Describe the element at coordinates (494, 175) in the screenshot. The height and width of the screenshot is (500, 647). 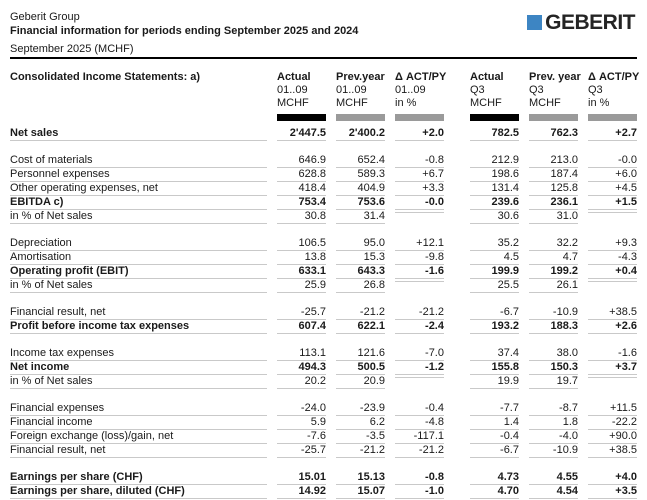
I see `row-value: 198.6` at that location.